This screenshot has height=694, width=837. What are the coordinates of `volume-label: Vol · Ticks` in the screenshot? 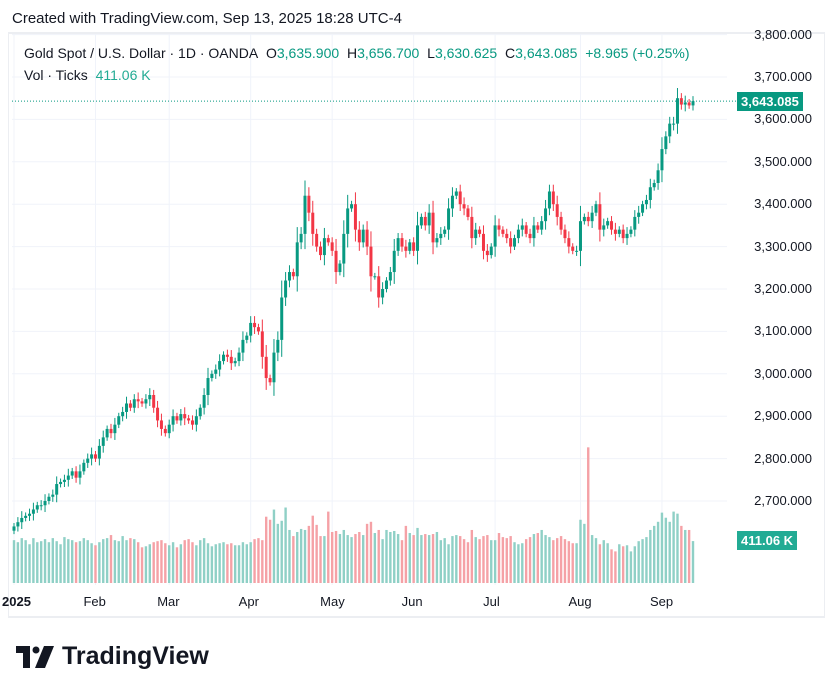 It's located at (56, 75).